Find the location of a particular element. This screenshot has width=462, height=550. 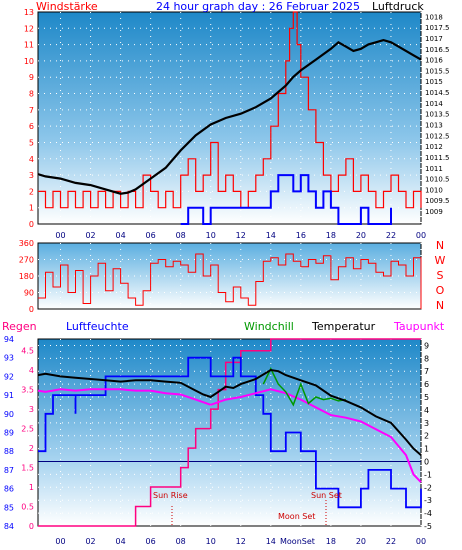

humidity-tick-label: 90 is located at coordinates (9, 414).